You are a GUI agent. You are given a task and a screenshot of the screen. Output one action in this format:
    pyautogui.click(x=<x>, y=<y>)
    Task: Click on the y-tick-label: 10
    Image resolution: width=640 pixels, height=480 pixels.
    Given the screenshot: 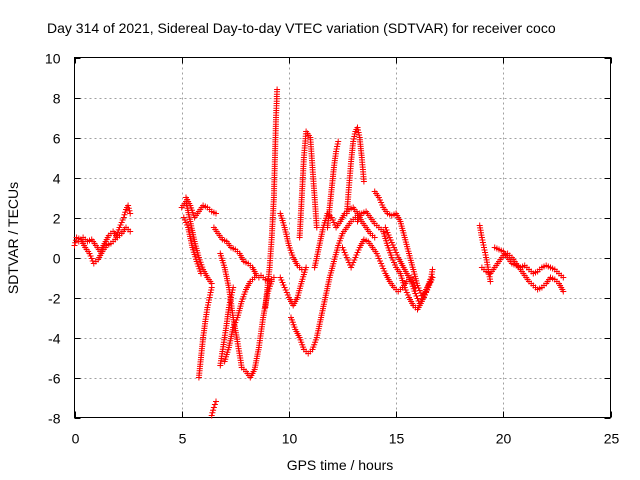 What is the action you would take?
    pyautogui.click(x=53, y=59)
    